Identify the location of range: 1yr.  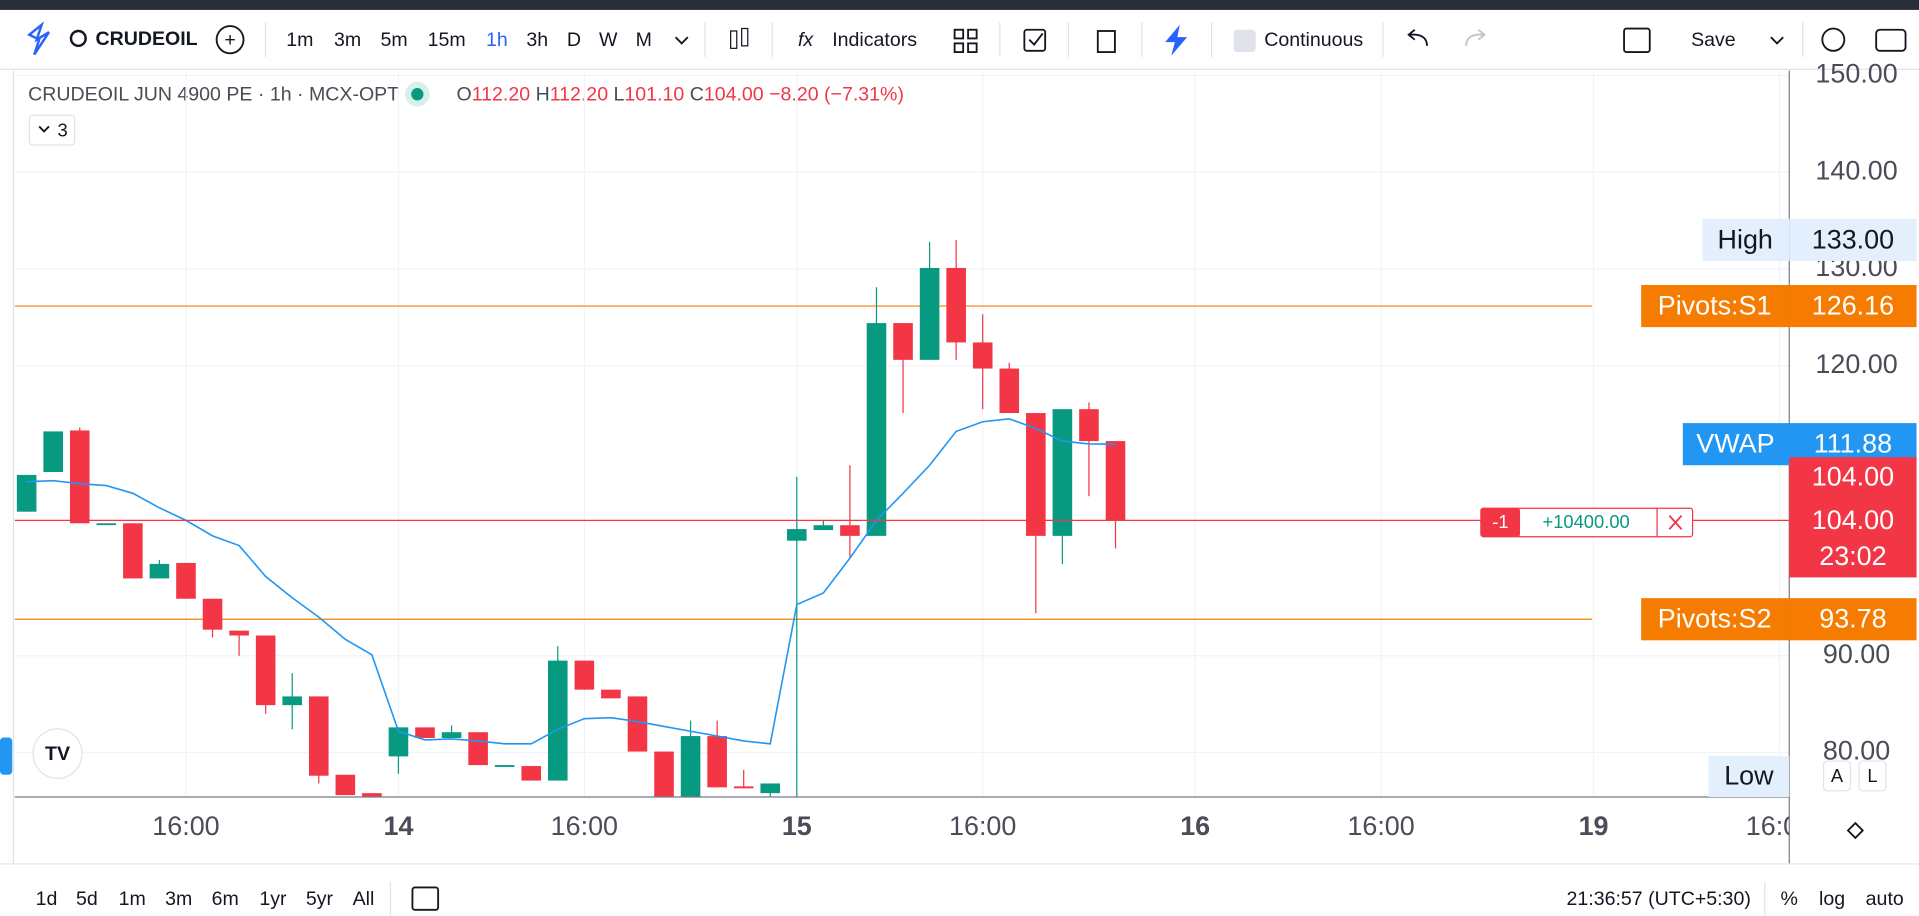
(273, 899).